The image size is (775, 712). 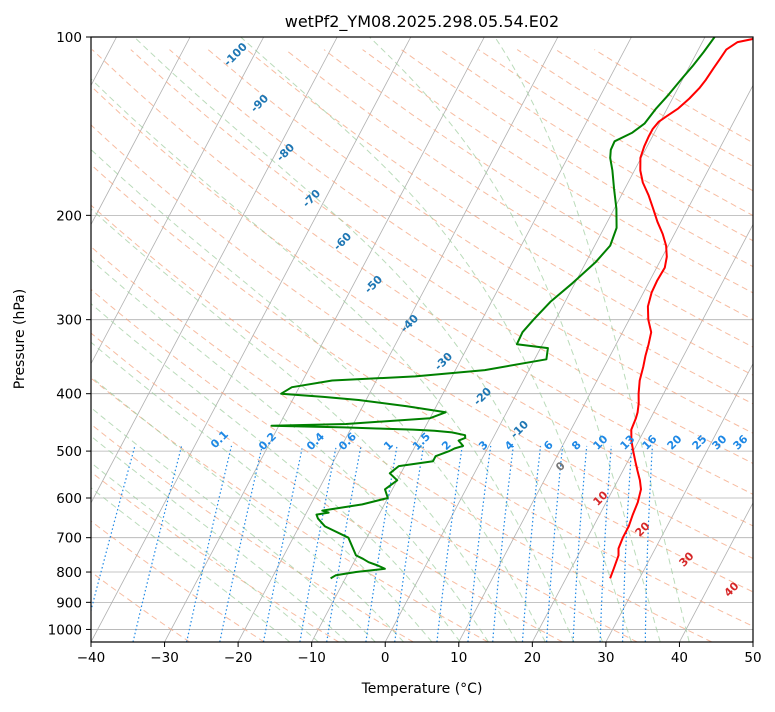 I want to click on isotherm-line, so click(x=764, y=339).